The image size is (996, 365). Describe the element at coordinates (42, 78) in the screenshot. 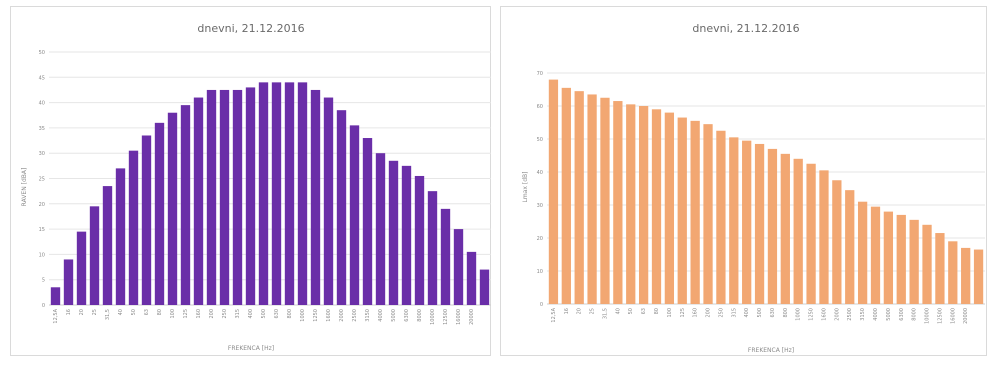

I see `y-tick-label: 45` at that location.